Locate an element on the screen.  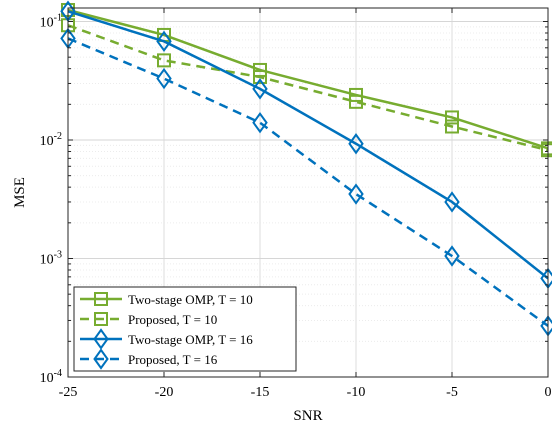
y-tick-label: 10⁻² is located at coordinates (51, 140).